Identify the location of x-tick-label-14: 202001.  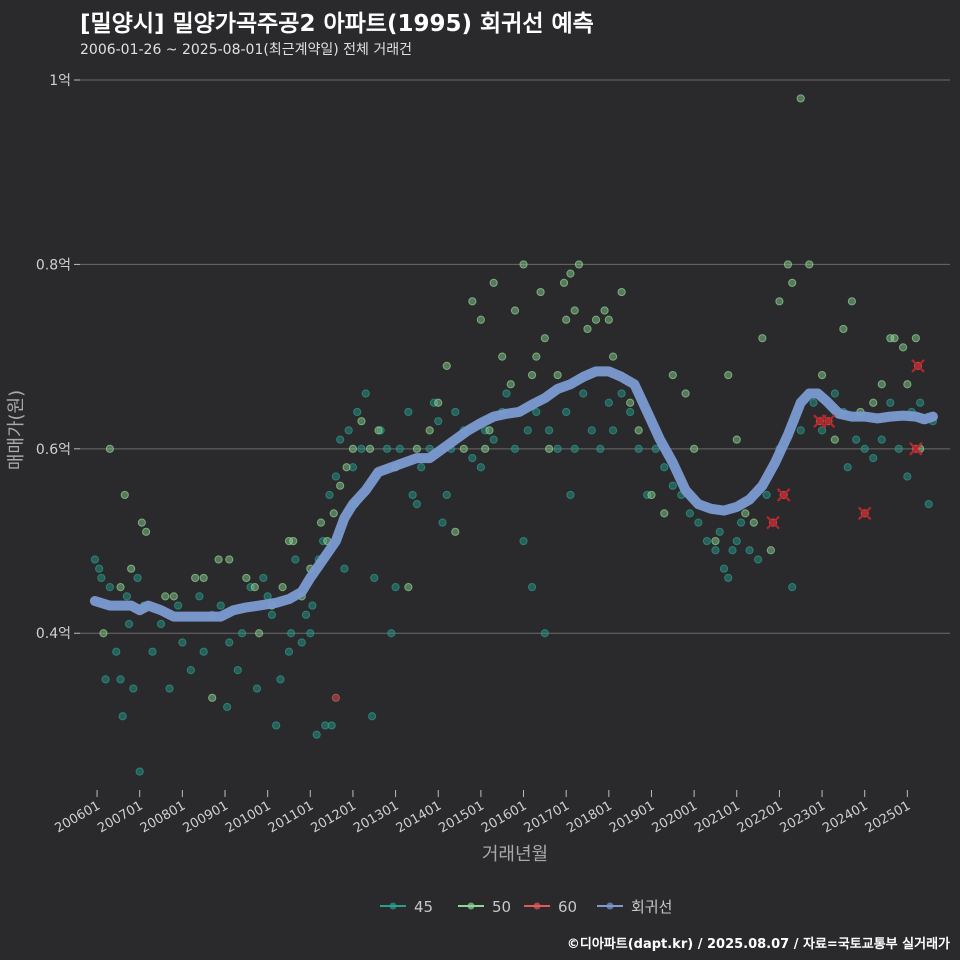
(675, 817).